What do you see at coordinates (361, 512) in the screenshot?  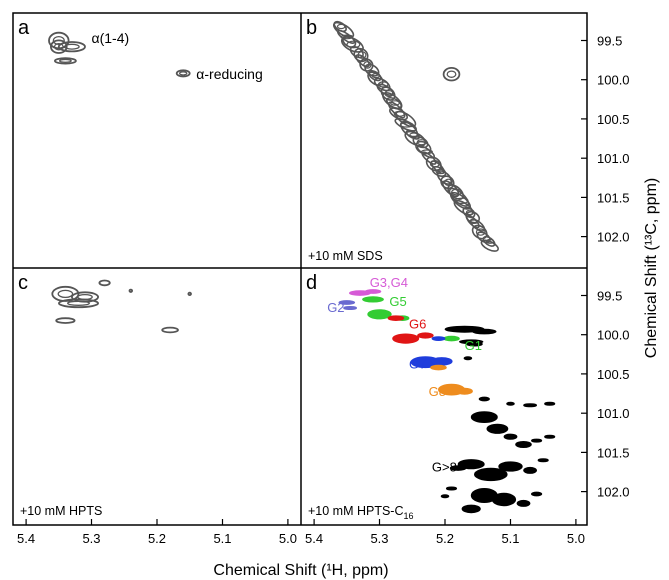 I see `panel-condition: +10 mM HPTS-C16` at bounding box center [361, 512].